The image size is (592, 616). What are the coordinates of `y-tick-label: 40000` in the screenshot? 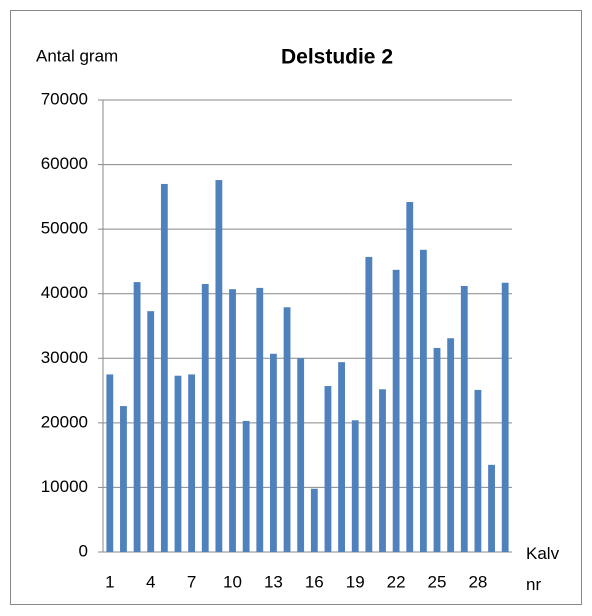 It's located at (64, 292).